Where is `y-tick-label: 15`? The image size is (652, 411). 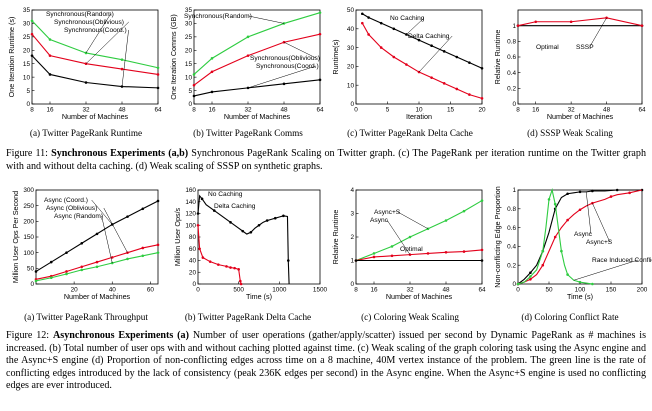
y-tick-label: 15 is located at coordinates (27, 64).